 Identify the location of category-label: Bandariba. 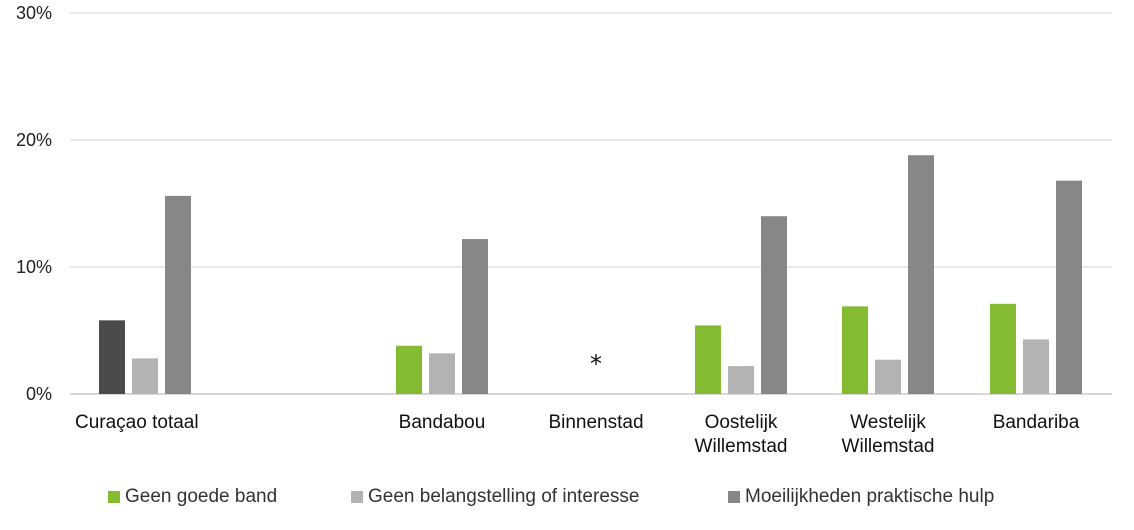
(1036, 422).